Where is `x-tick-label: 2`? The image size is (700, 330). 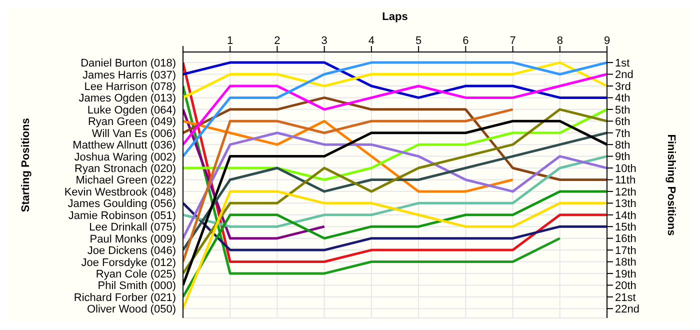 x-tick-label: 2 is located at coordinates (277, 41).